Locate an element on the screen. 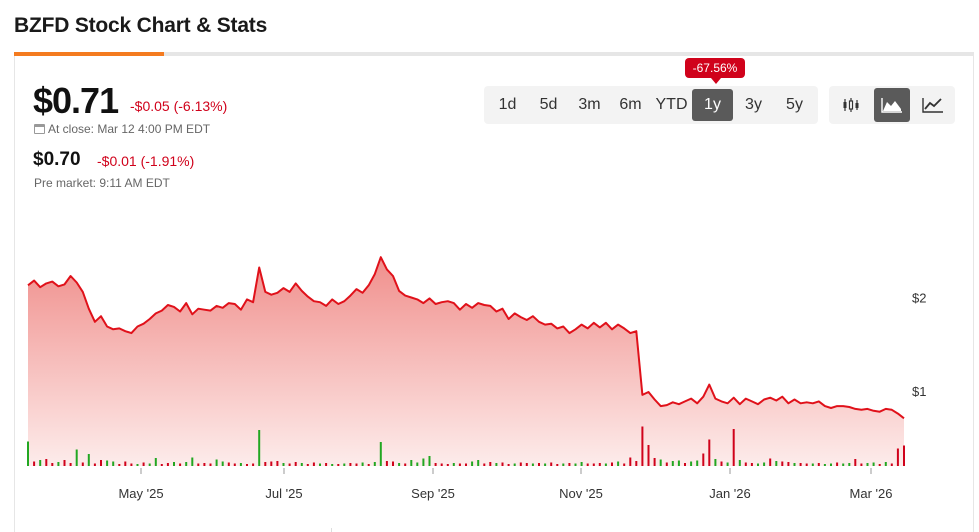  range-3y-button: 3y is located at coordinates (753, 104).